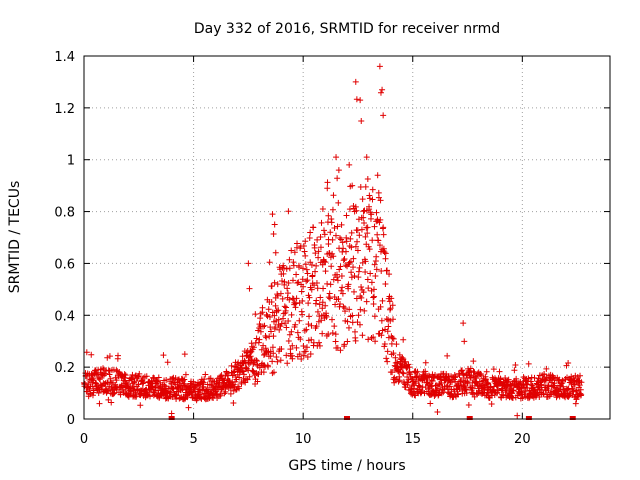 The width and height of the screenshot is (640, 480). What do you see at coordinates (64, 239) in the screenshot?
I see `y-tick-labels: 0 0.2 0.4 0.6 0.8 1 1.2 1.4` at bounding box center [64, 239].